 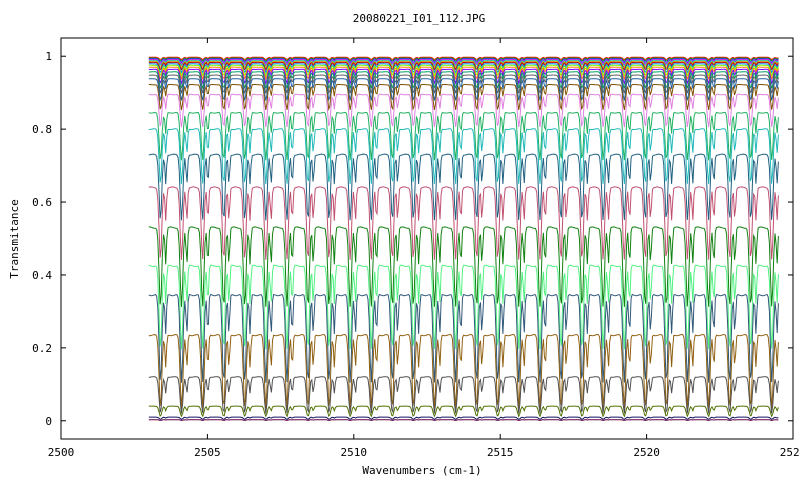 I want to click on y-tick-label: 0, so click(x=48, y=421).